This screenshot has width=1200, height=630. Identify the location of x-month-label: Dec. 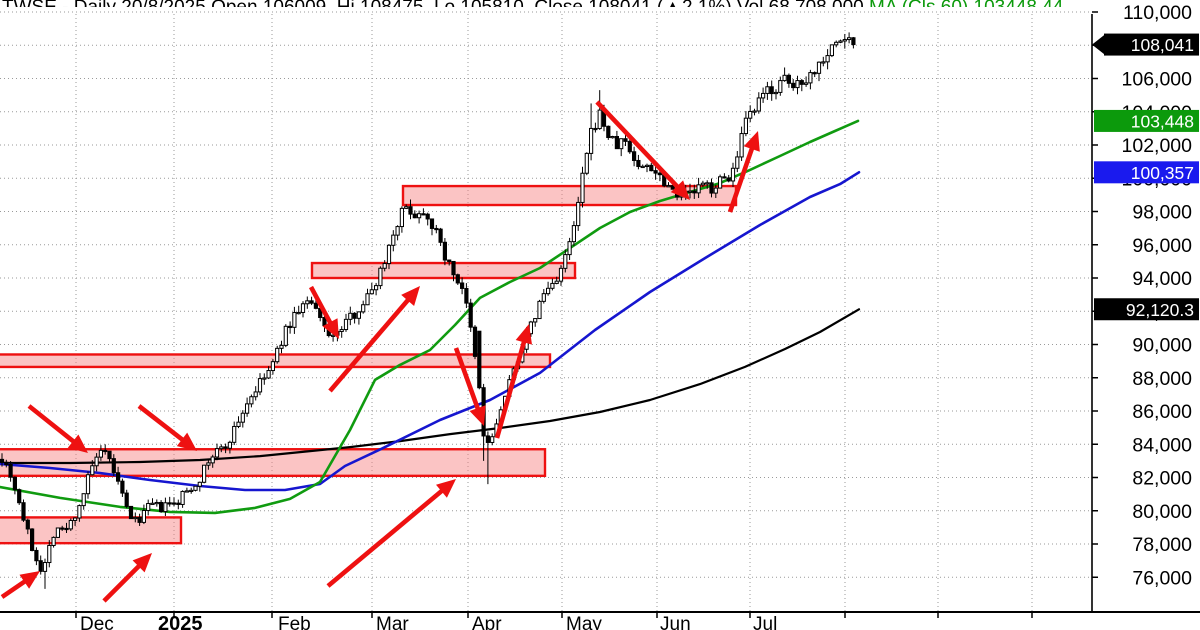
(97, 622).